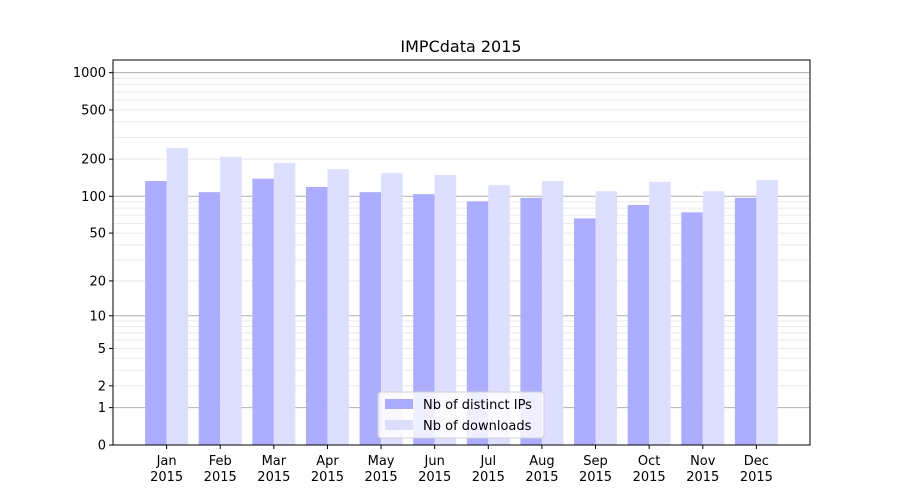 Image resolution: width=900 pixels, height=504 pixels. Describe the element at coordinates (102, 446) in the screenshot. I see `y-tick-label: 0` at that location.